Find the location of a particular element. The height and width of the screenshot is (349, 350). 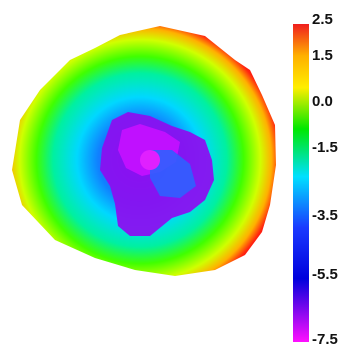

colorbar-tick-label: 0.0 is located at coordinates (322, 101).